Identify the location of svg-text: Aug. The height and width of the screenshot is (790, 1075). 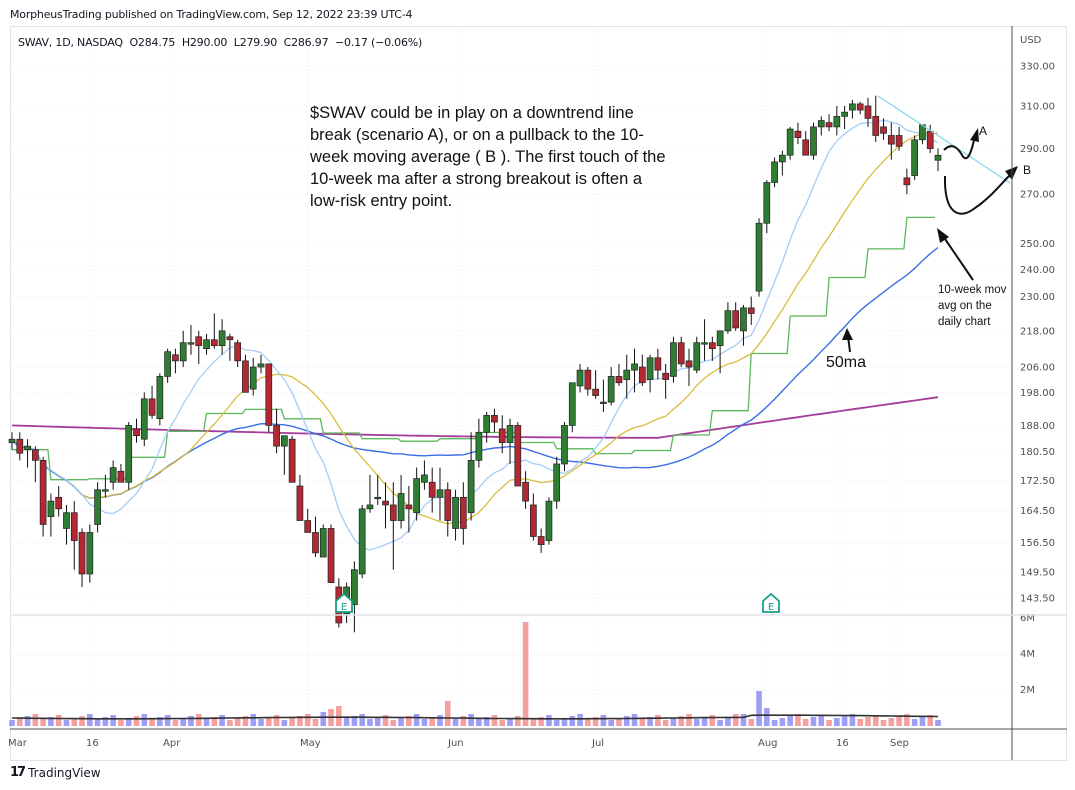
(768, 743).